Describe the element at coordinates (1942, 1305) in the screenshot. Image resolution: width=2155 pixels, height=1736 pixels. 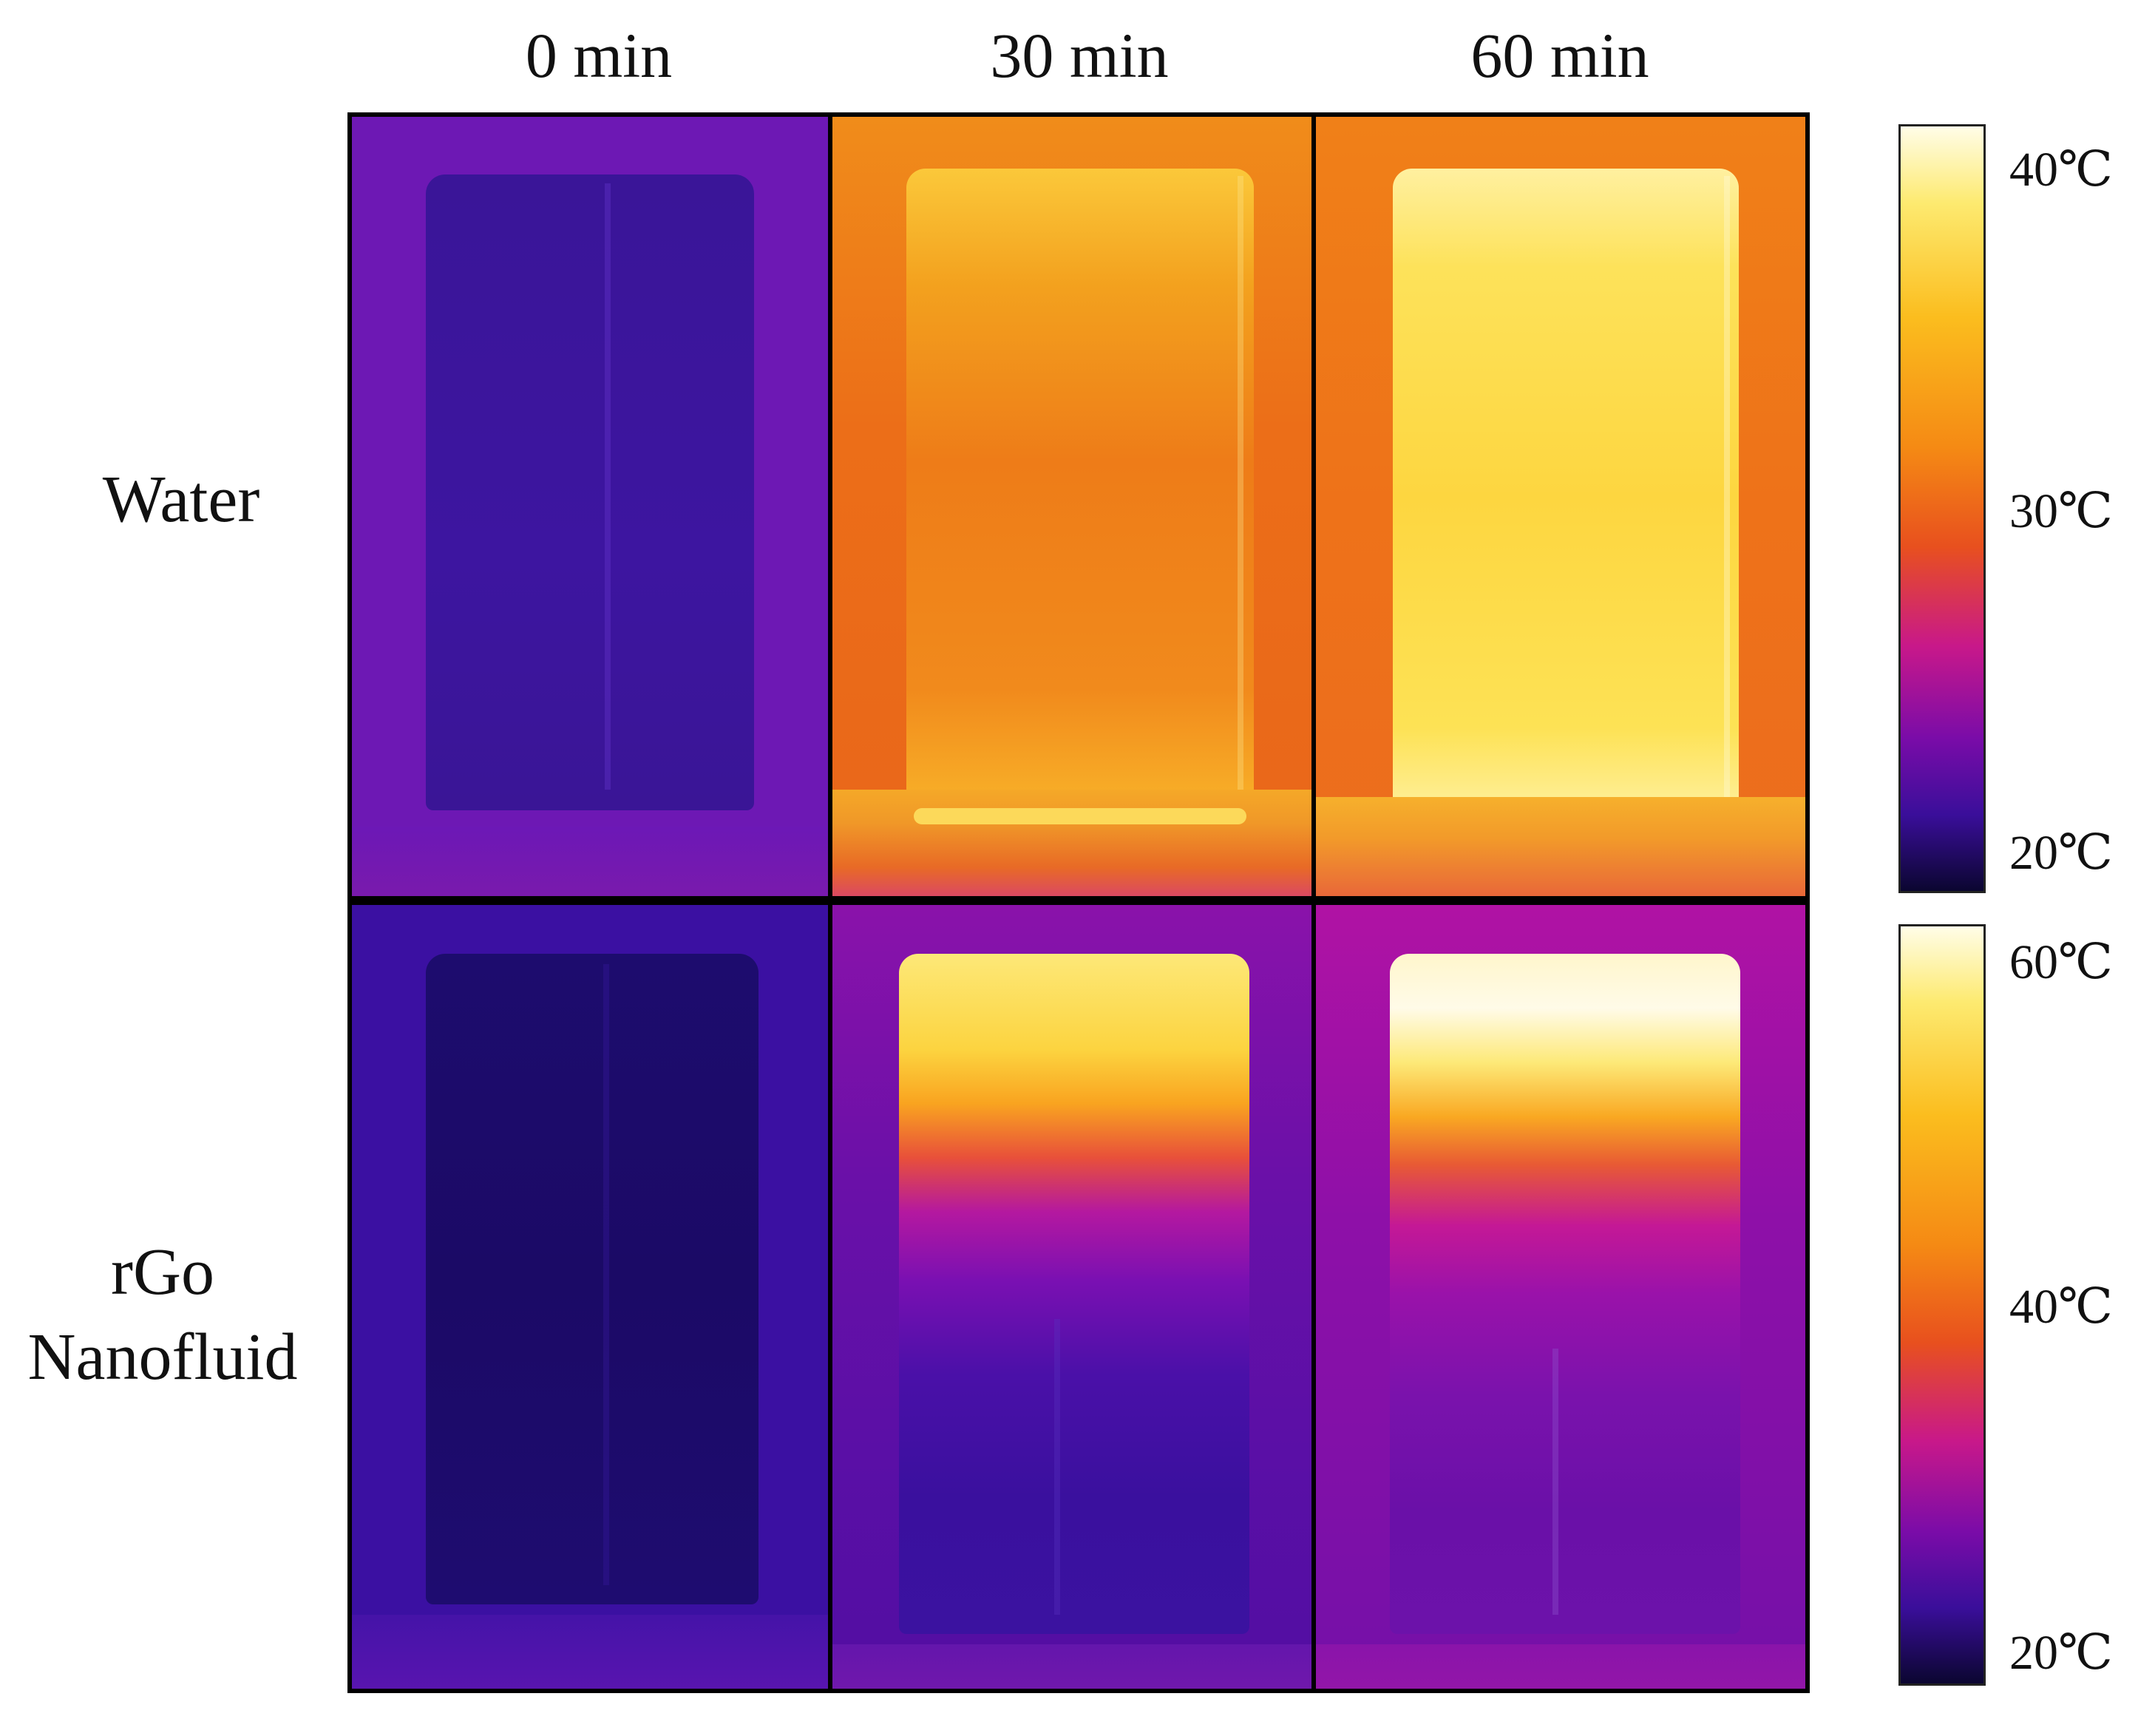
I see `colorbar-rgo` at that location.